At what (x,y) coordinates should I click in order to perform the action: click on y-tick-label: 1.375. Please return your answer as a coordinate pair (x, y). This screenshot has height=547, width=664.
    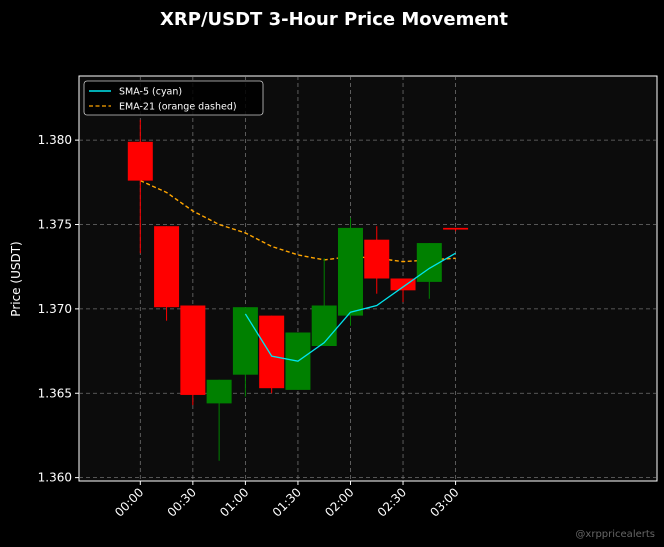
    Looking at the image, I should click on (55, 225).